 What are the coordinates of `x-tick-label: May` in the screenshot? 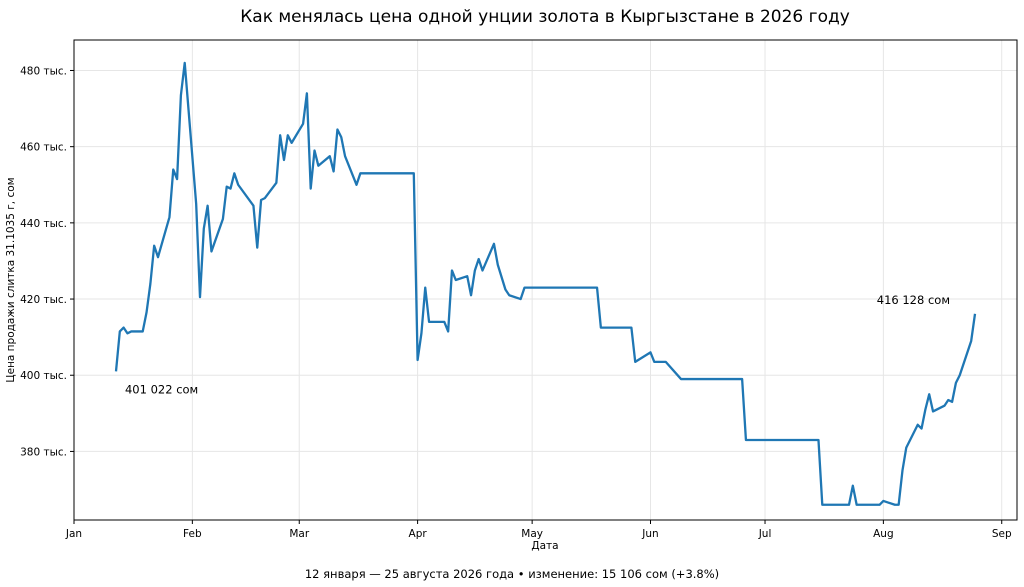 It's located at (532, 534).